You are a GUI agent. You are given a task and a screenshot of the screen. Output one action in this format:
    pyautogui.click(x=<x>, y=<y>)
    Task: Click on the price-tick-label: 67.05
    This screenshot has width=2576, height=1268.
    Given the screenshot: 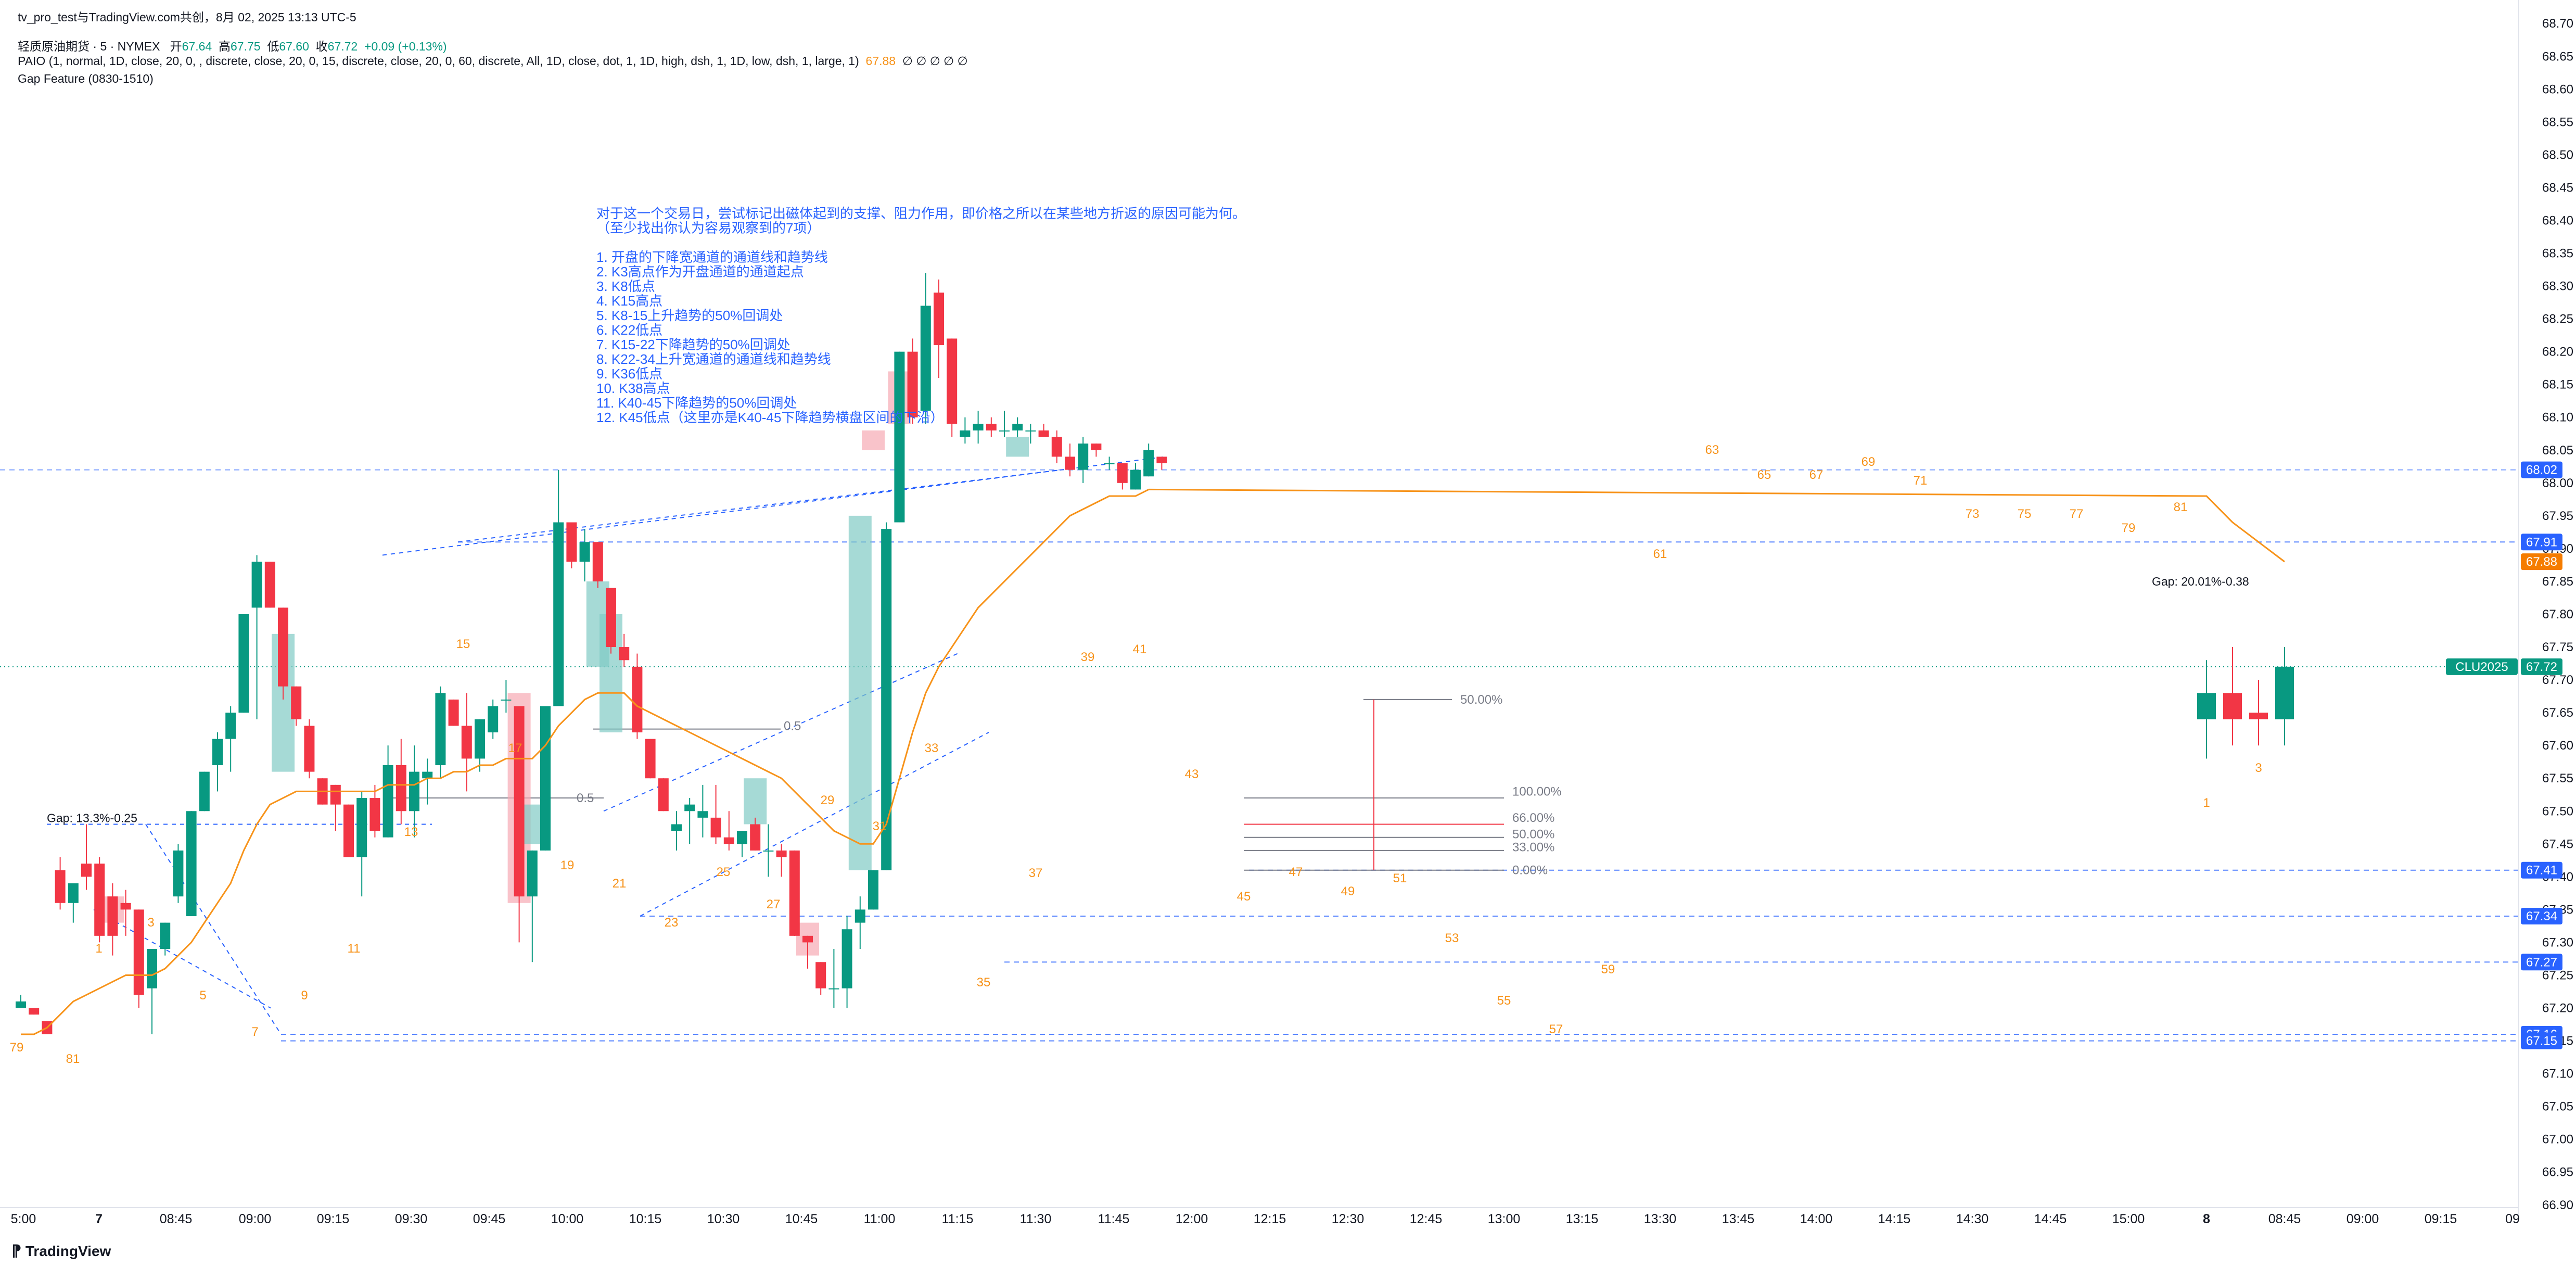 What is the action you would take?
    pyautogui.click(x=2557, y=1107)
    